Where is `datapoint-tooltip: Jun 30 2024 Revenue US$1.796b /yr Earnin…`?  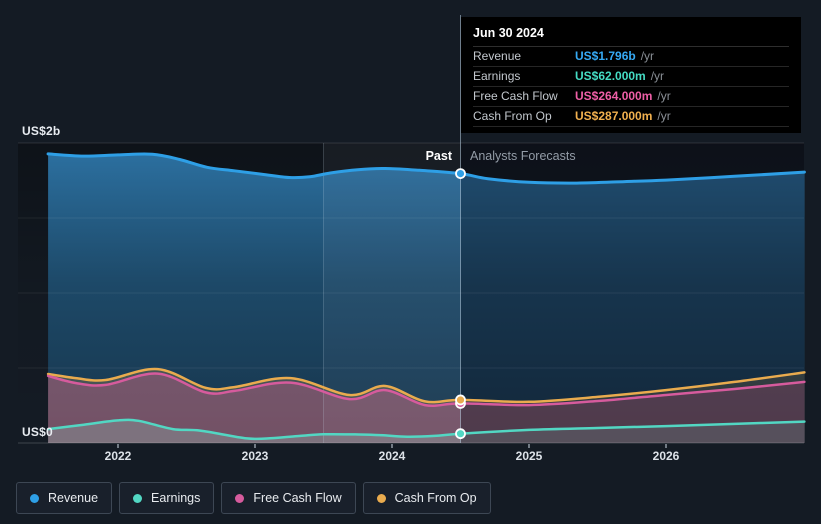
datapoint-tooltip: Jun 30 2024 Revenue US$1.796b /yr Earnin… is located at coordinates (631, 75).